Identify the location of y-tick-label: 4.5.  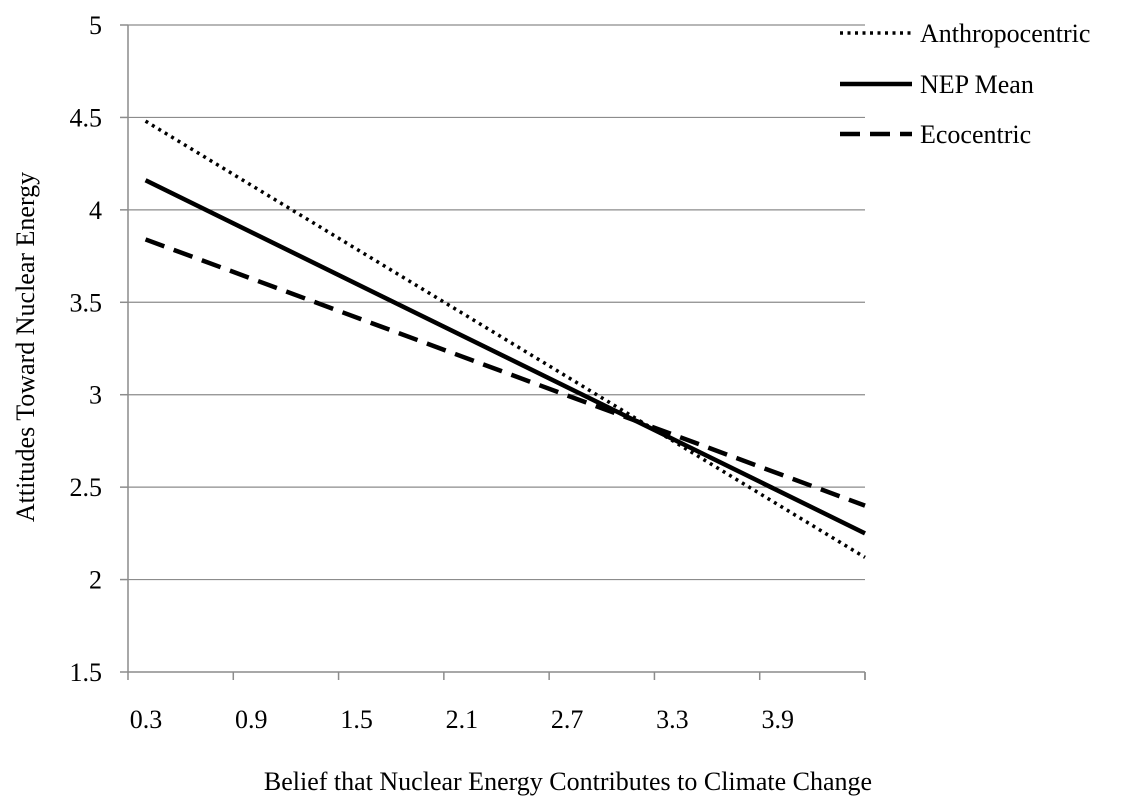
(86, 117).